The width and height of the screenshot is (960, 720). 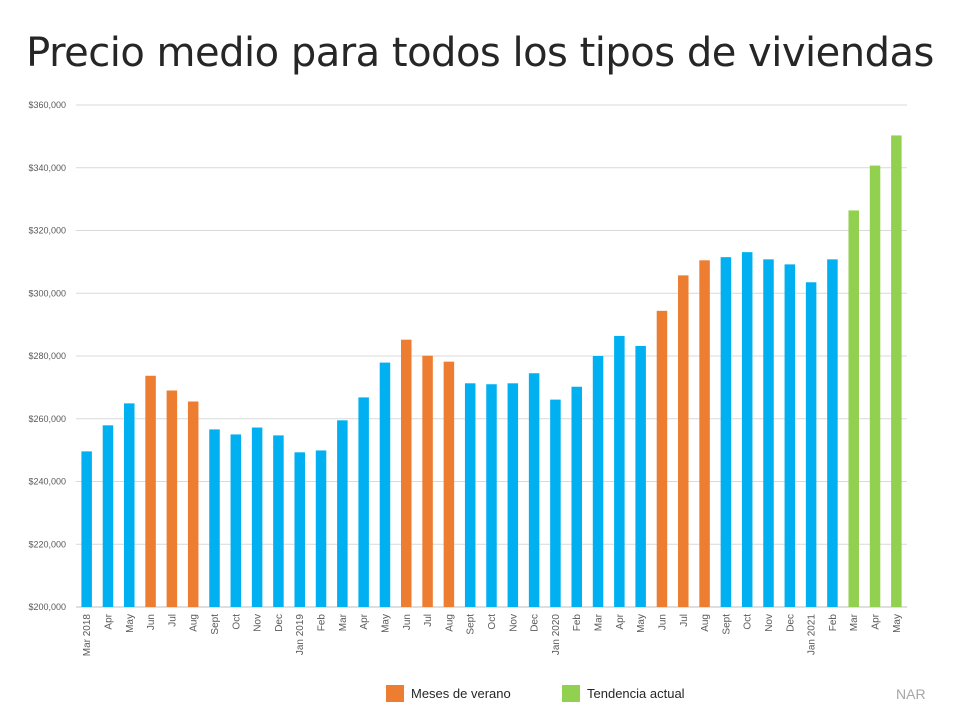 What do you see at coordinates (911, 694) in the screenshot?
I see `source-label: NAR` at bounding box center [911, 694].